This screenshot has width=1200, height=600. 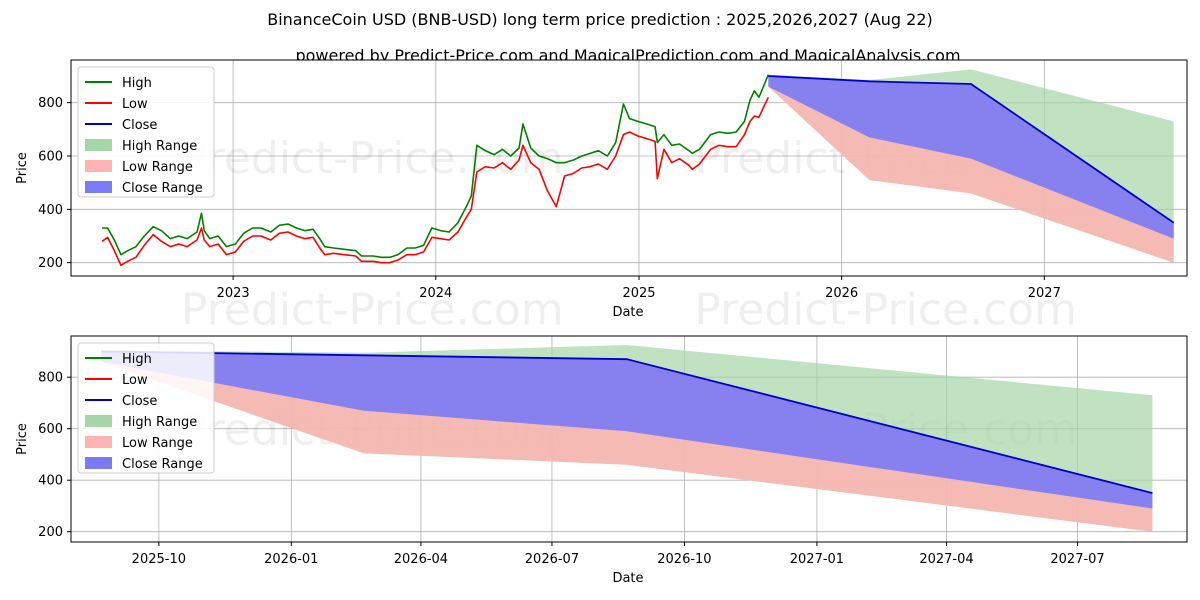 What do you see at coordinates (627, 312) in the screenshot?
I see `top-x-axis-label: Date` at bounding box center [627, 312].